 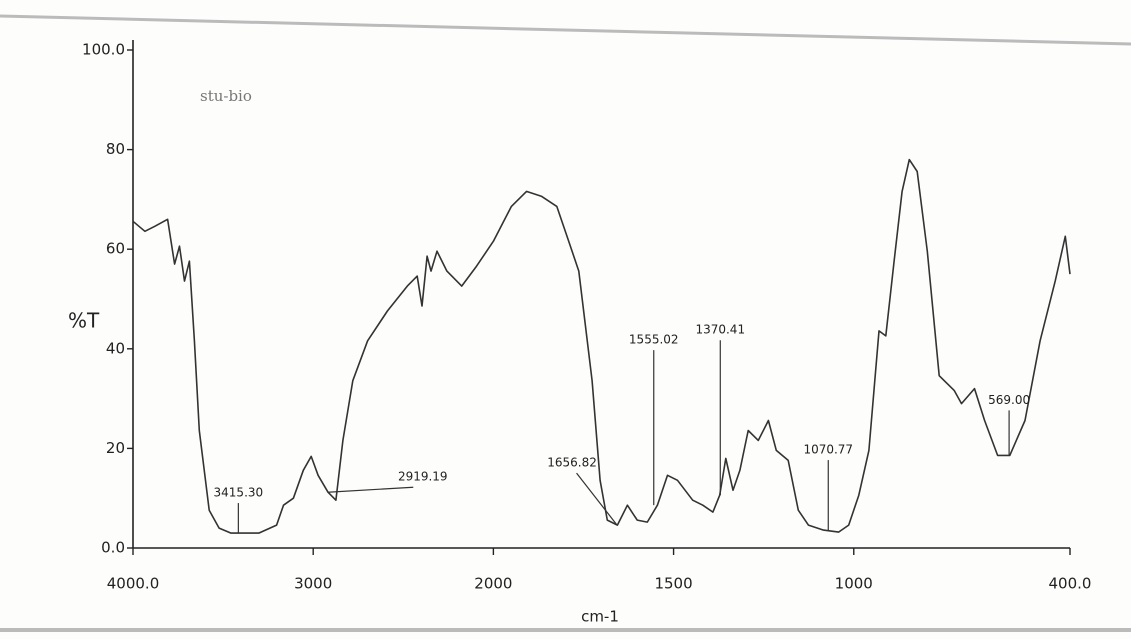 I want to click on peak-label: 1070.77, so click(x=828, y=450).